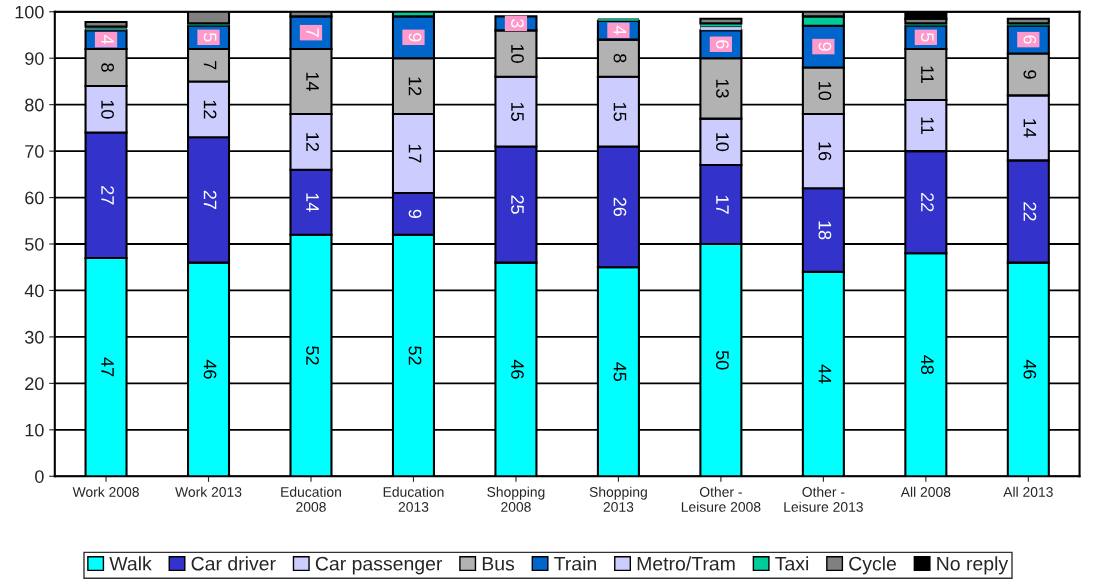 This screenshot has width=1096, height=588. Describe the element at coordinates (34, 337) in the screenshot. I see `y-tick-label: 30` at that location.